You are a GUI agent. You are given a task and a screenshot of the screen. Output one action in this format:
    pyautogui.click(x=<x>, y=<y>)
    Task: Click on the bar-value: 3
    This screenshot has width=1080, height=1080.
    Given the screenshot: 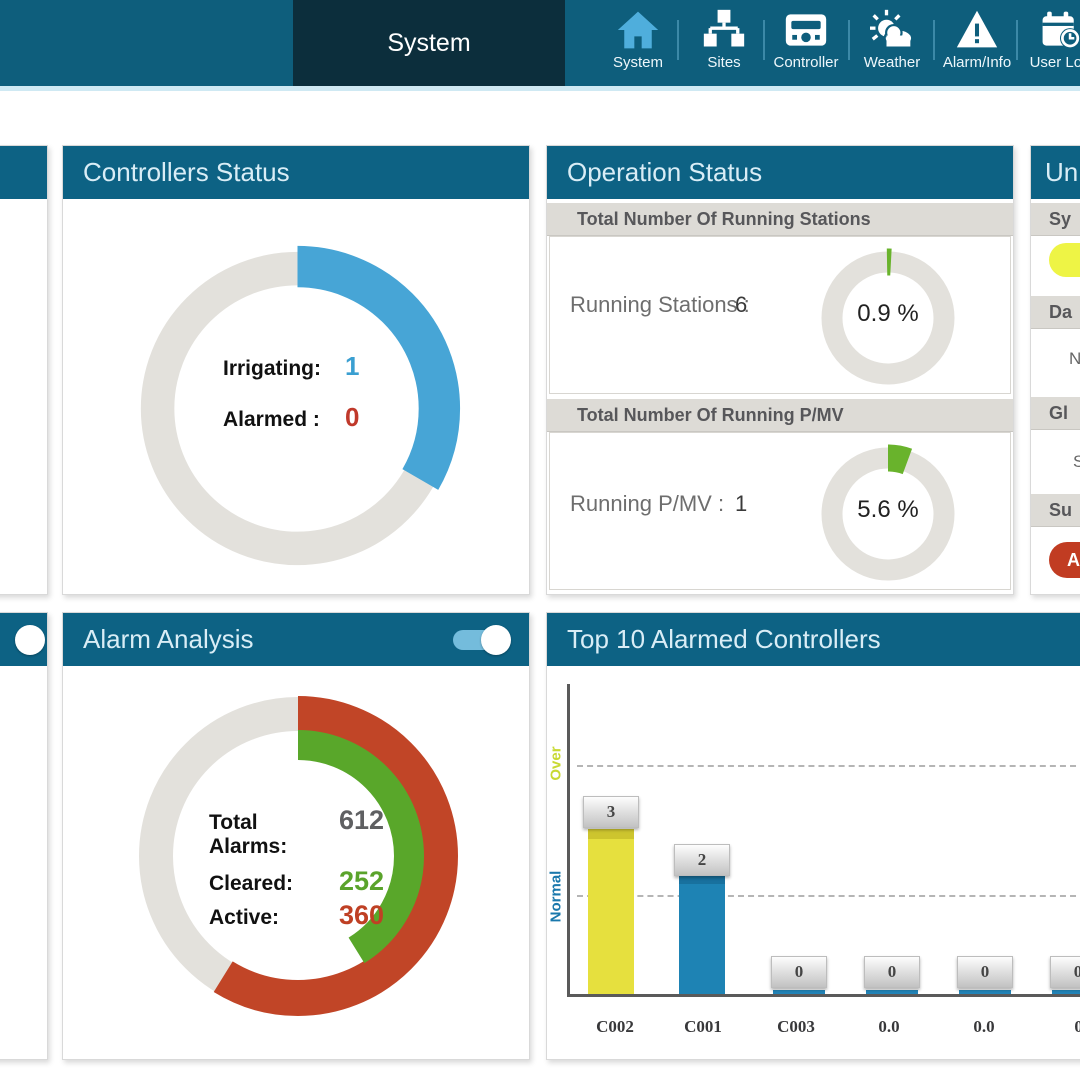 What is the action you would take?
    pyautogui.click(x=611, y=811)
    